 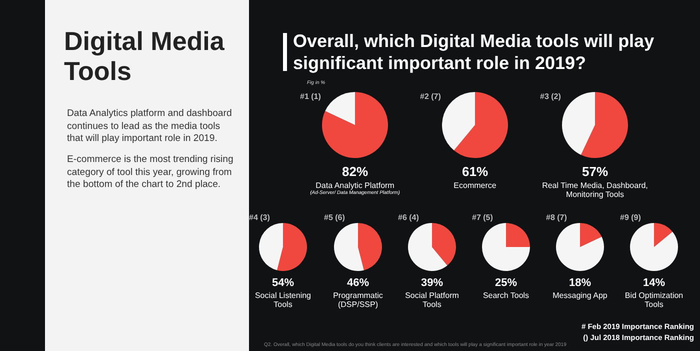 I want to click on text: 54%, so click(x=283, y=283).